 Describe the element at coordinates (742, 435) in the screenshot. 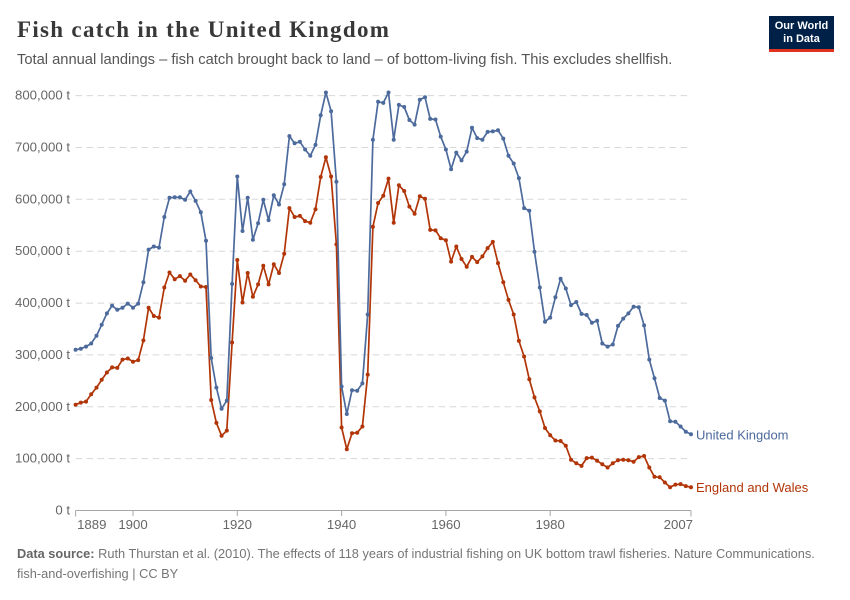

I see `svg-text: United Kingdom` at that location.